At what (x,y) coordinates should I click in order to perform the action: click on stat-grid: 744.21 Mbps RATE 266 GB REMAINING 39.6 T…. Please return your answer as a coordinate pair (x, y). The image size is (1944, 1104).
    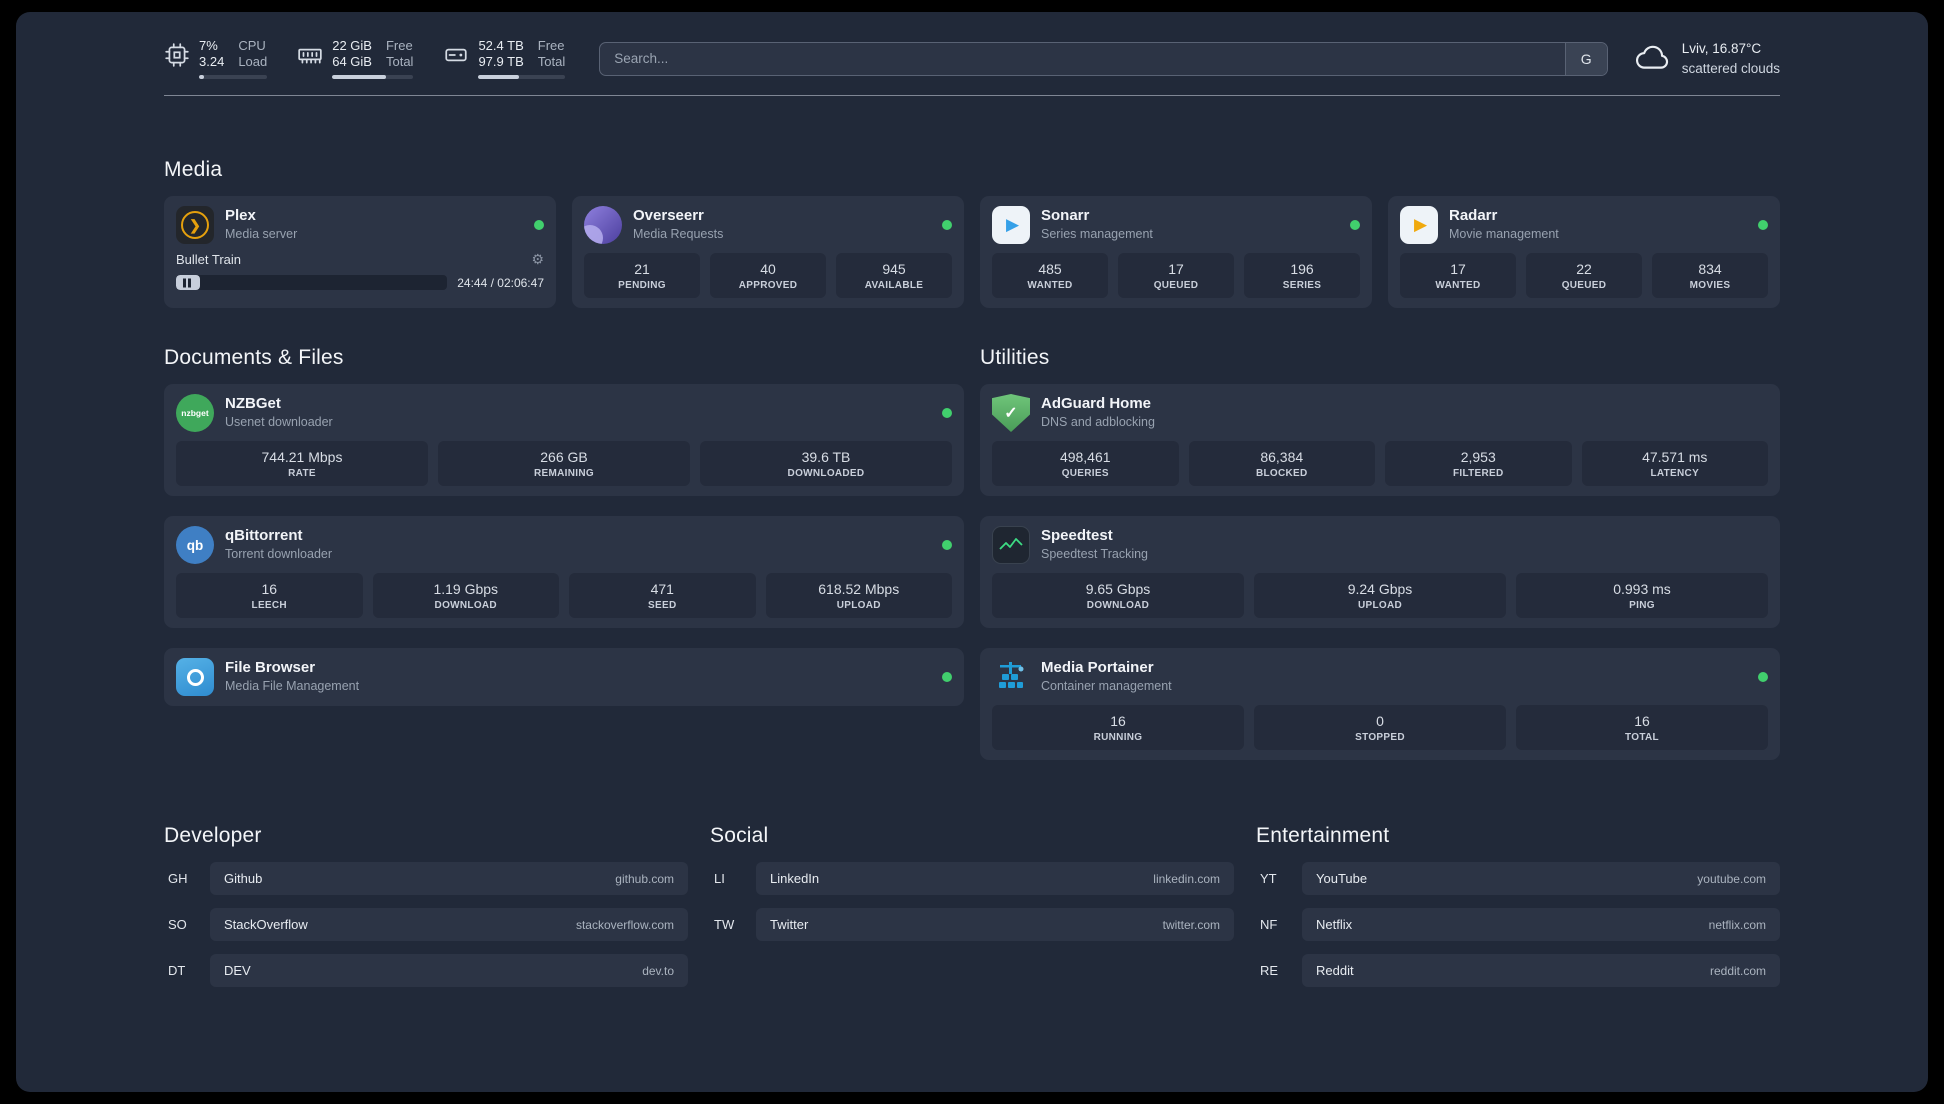
    Looking at the image, I should click on (564, 463).